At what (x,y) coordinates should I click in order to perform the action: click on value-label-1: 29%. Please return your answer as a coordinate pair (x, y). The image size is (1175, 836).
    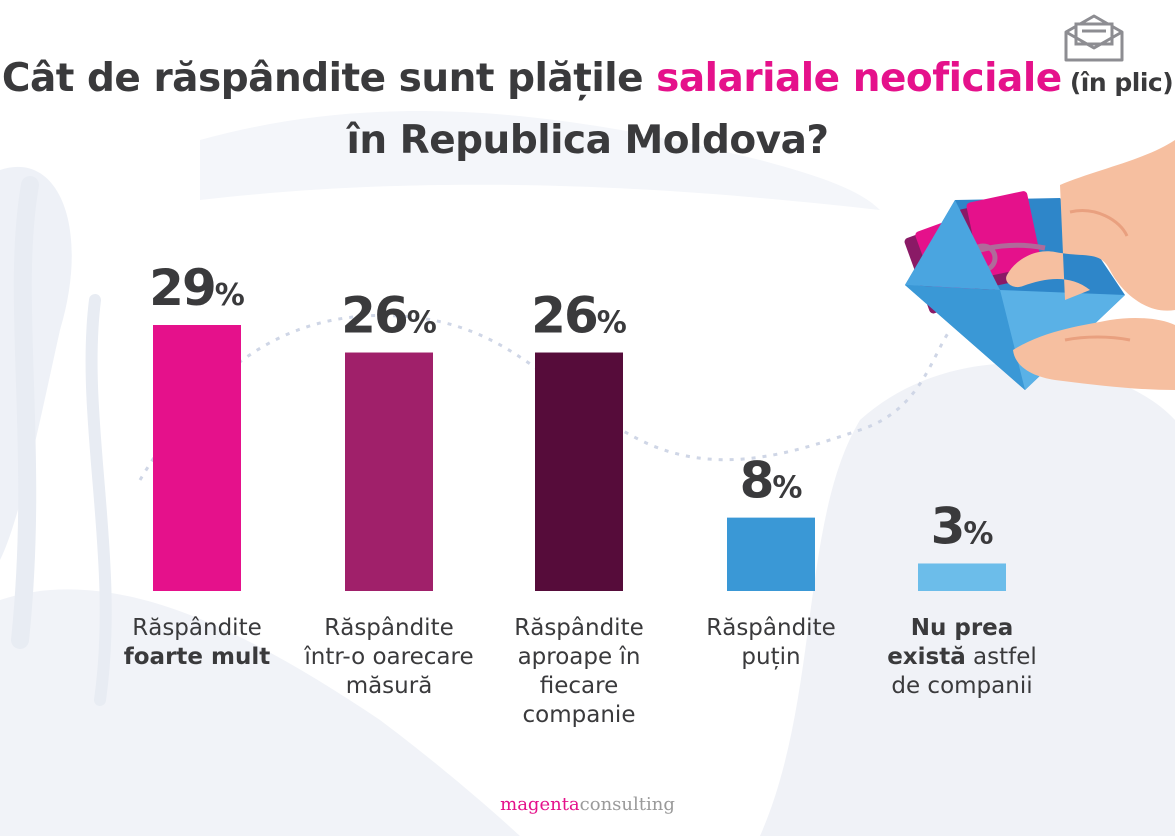
    Looking at the image, I should click on (197, 288).